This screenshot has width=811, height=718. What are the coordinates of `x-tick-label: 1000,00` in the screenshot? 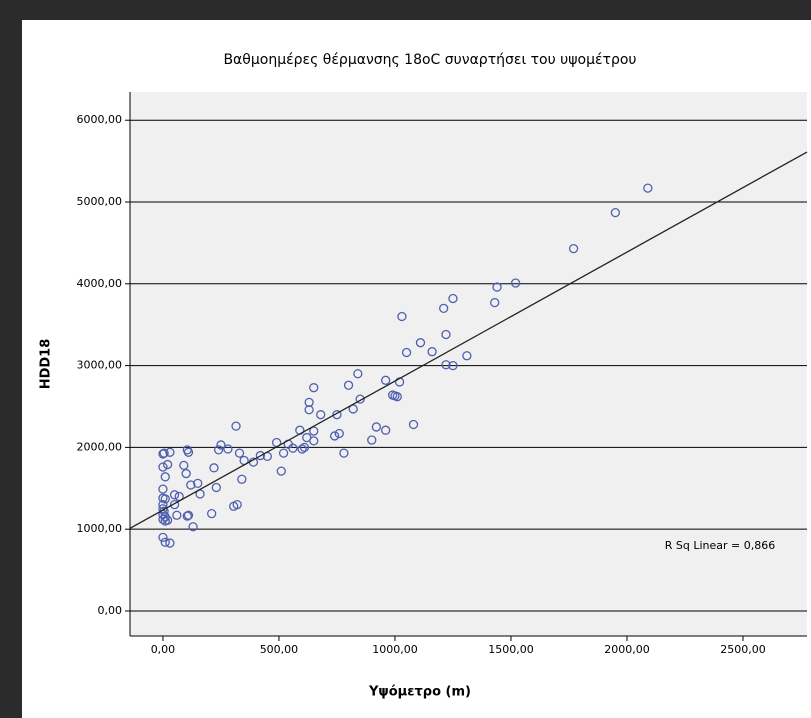 It's located at (395, 649).